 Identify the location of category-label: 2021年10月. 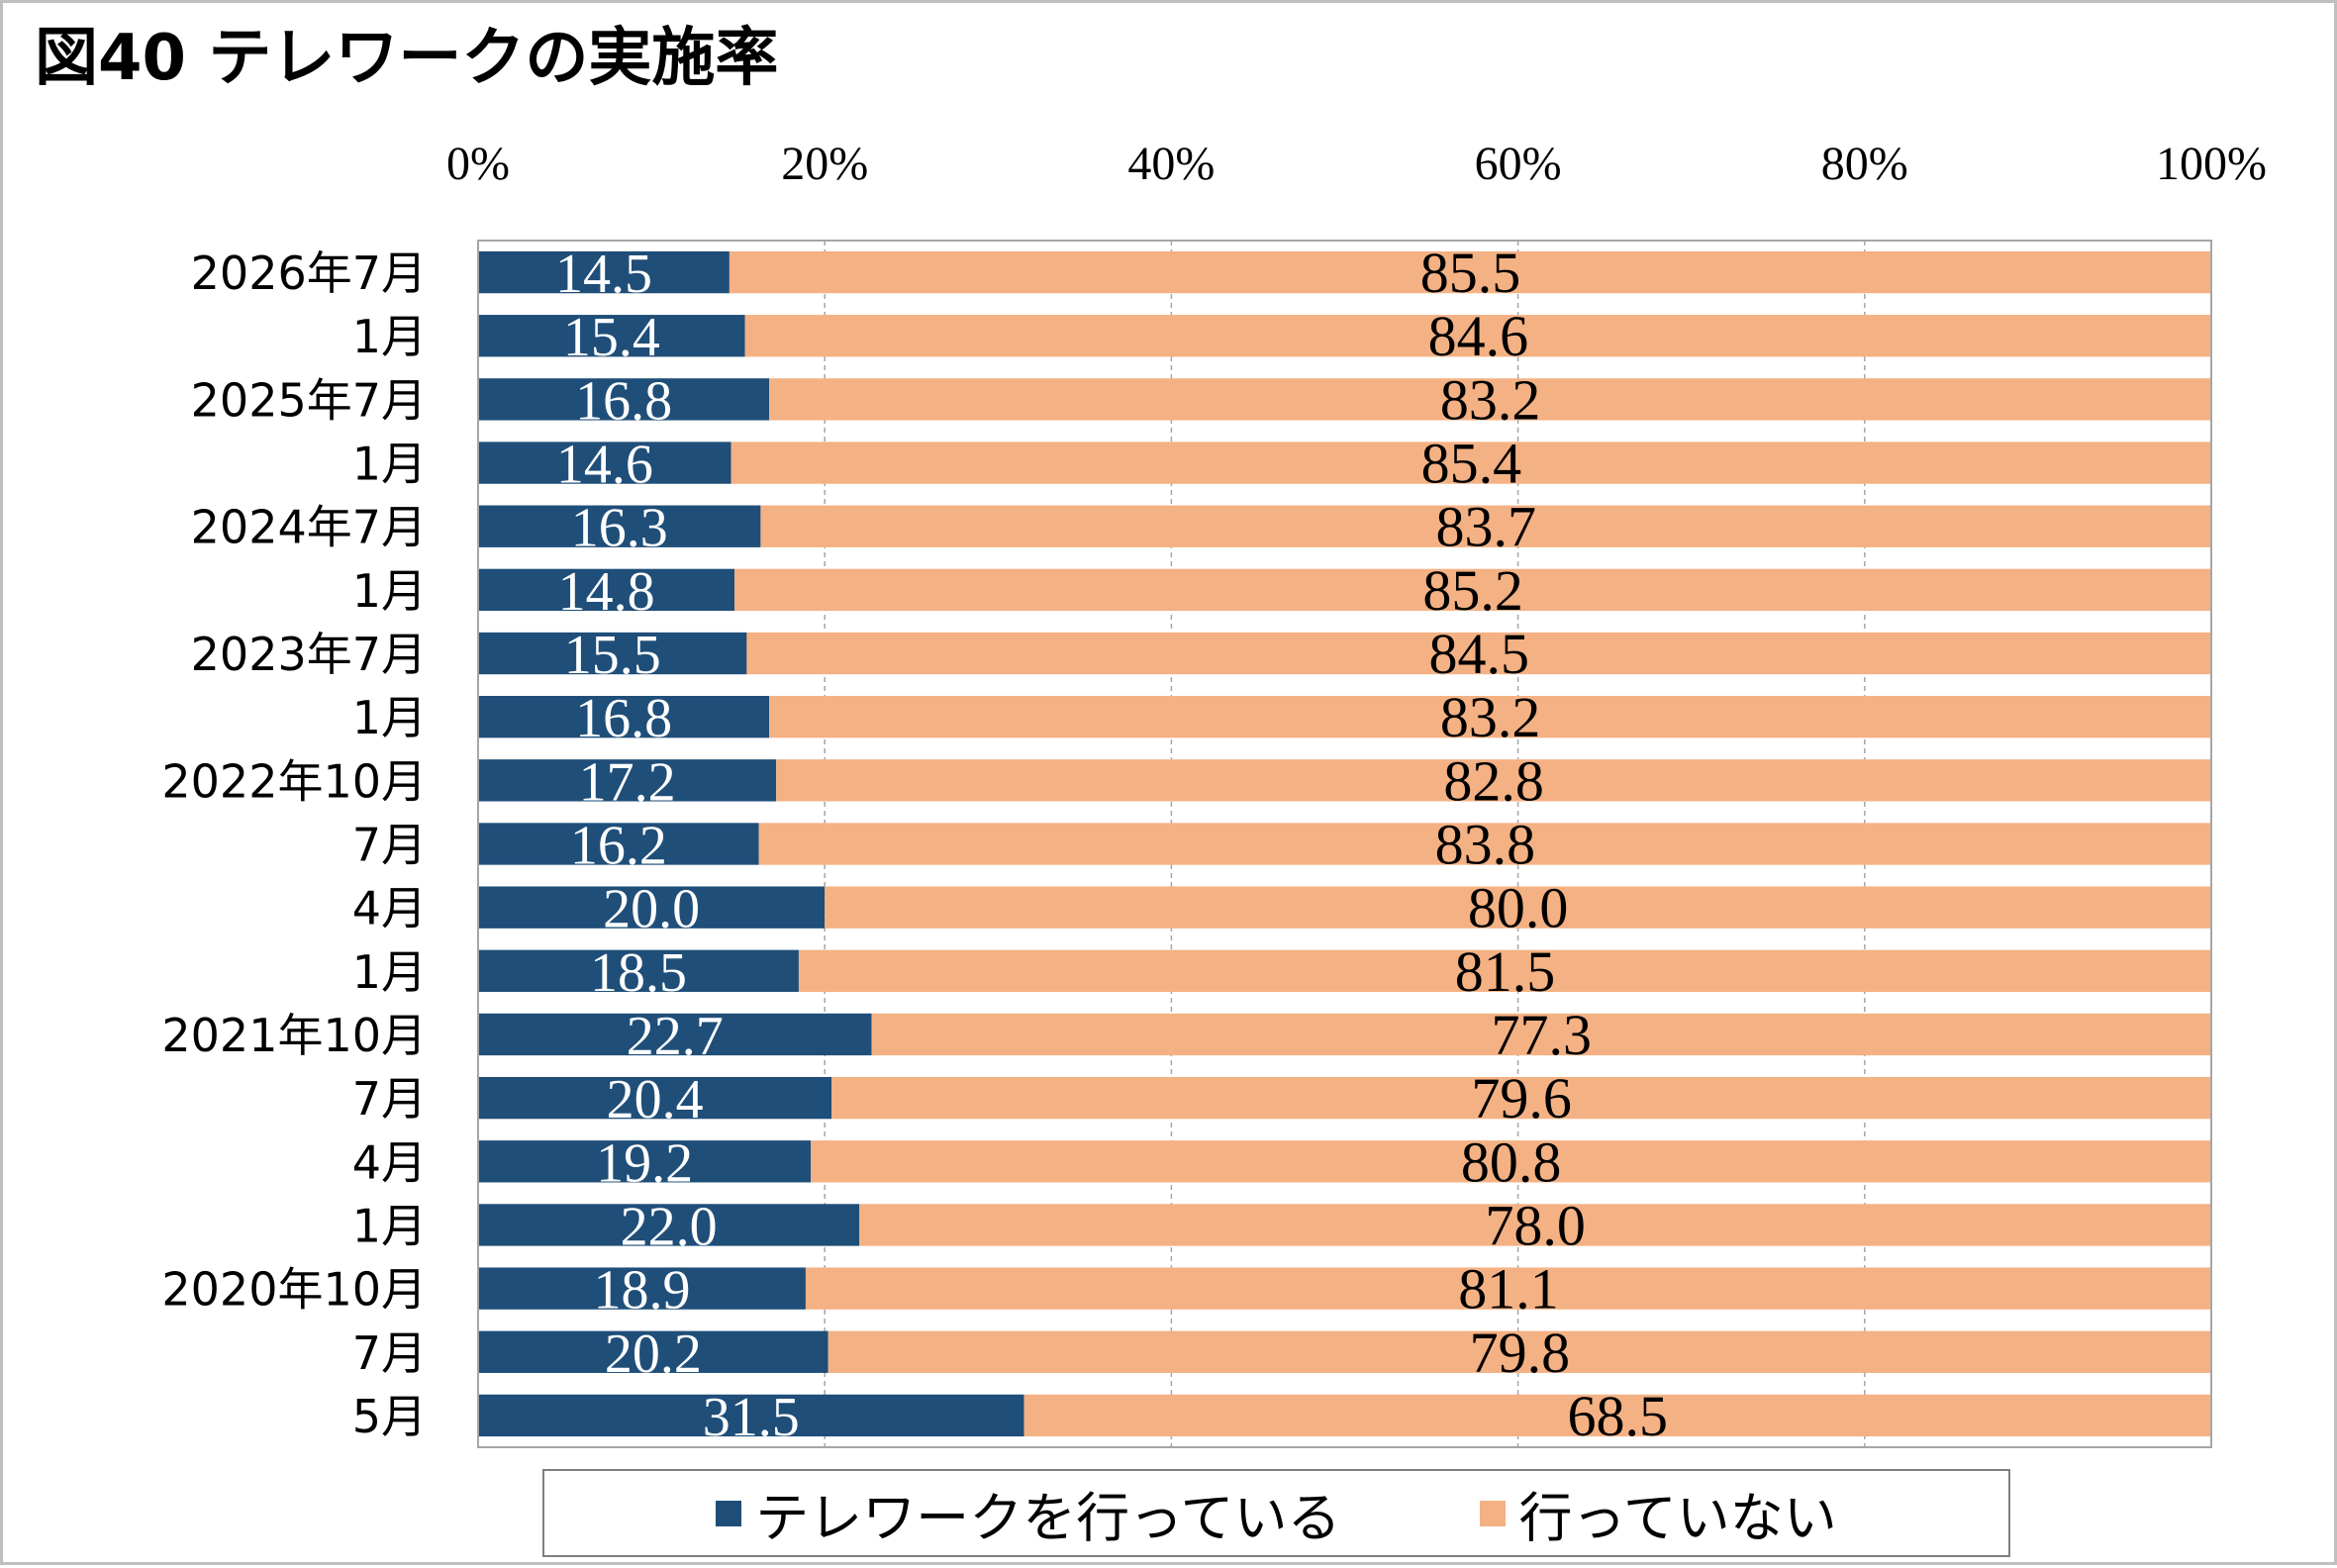
(294, 1035).